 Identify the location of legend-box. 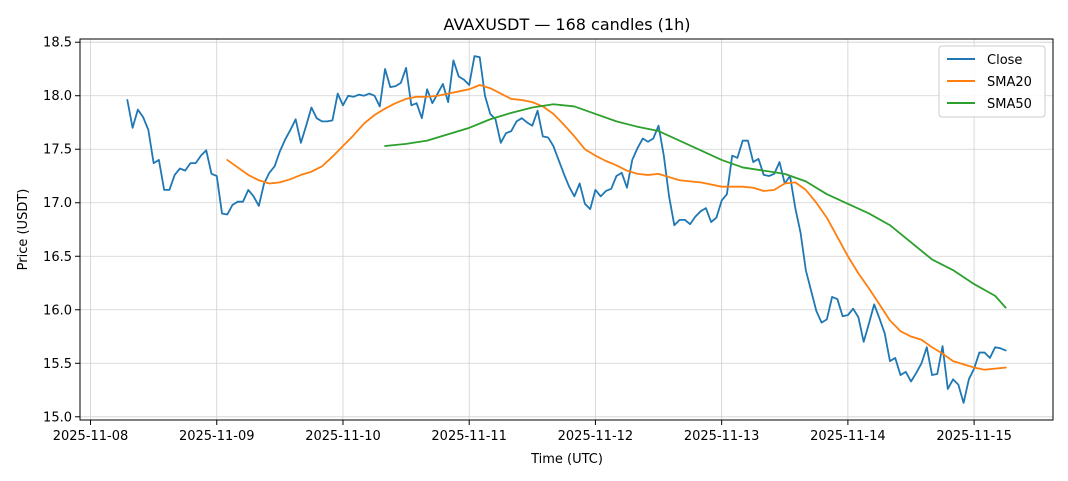
(992, 81).